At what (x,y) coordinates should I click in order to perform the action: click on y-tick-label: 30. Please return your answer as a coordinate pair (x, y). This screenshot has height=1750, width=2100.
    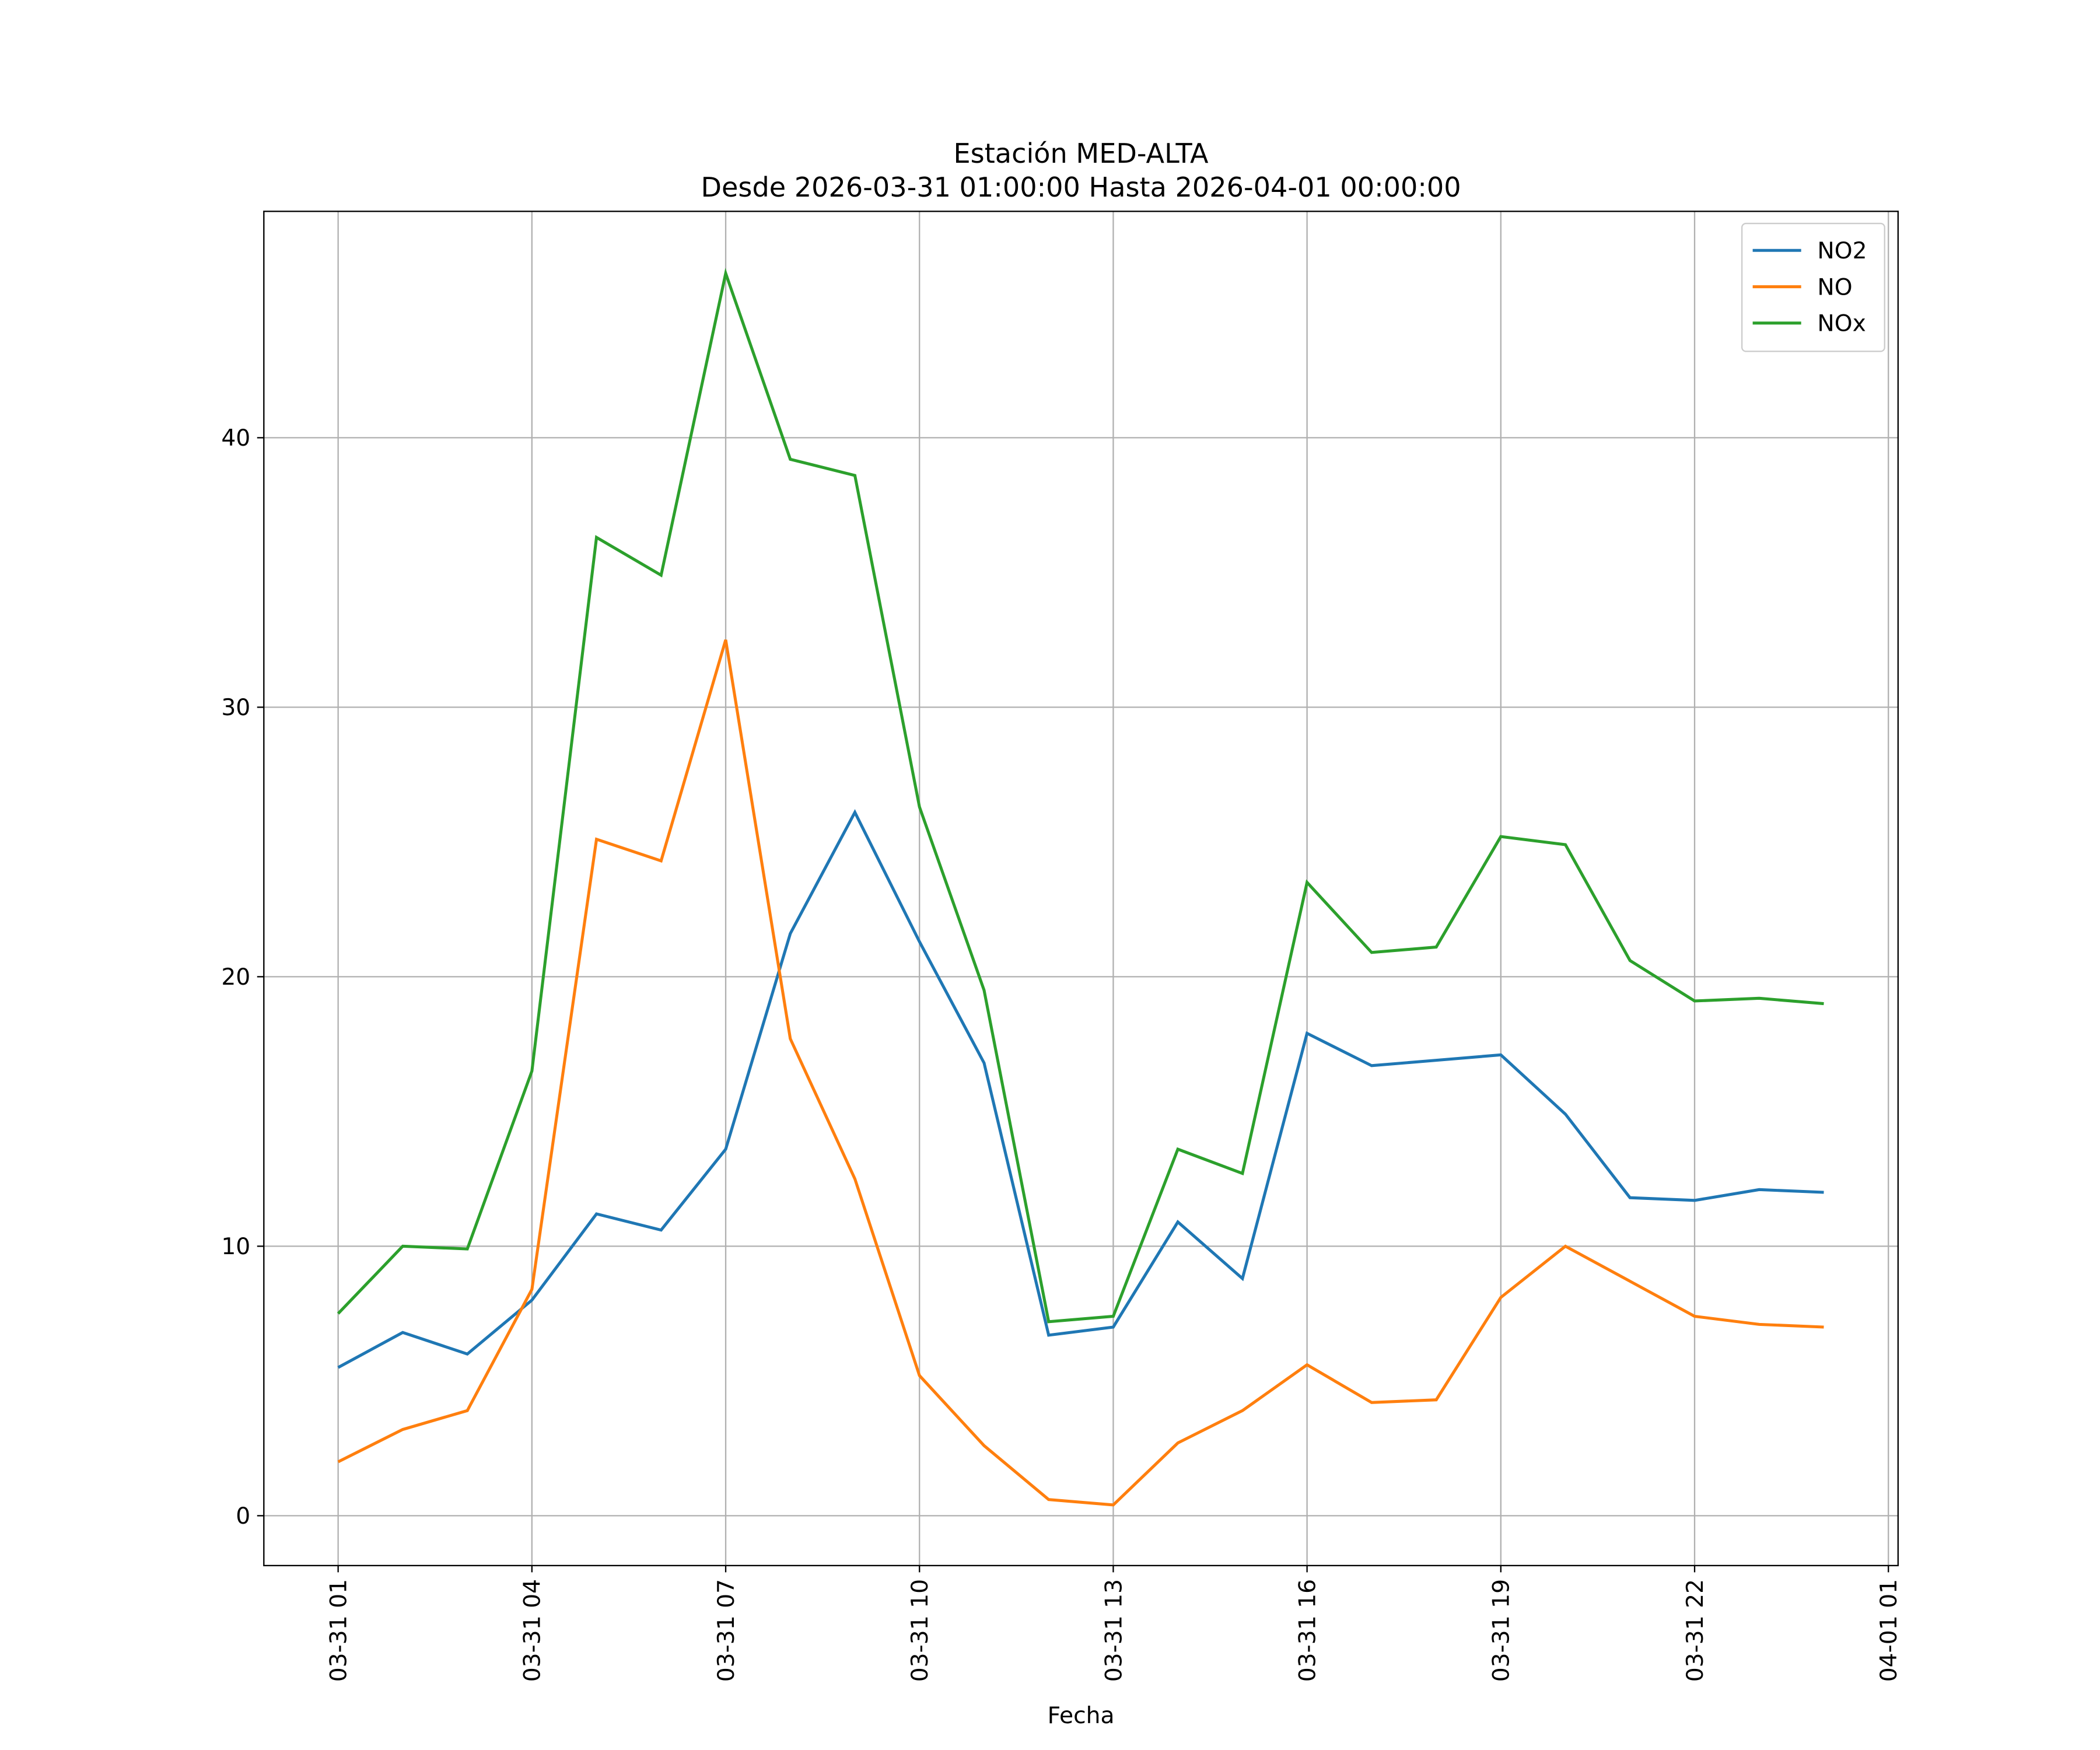
    Looking at the image, I should click on (235, 708).